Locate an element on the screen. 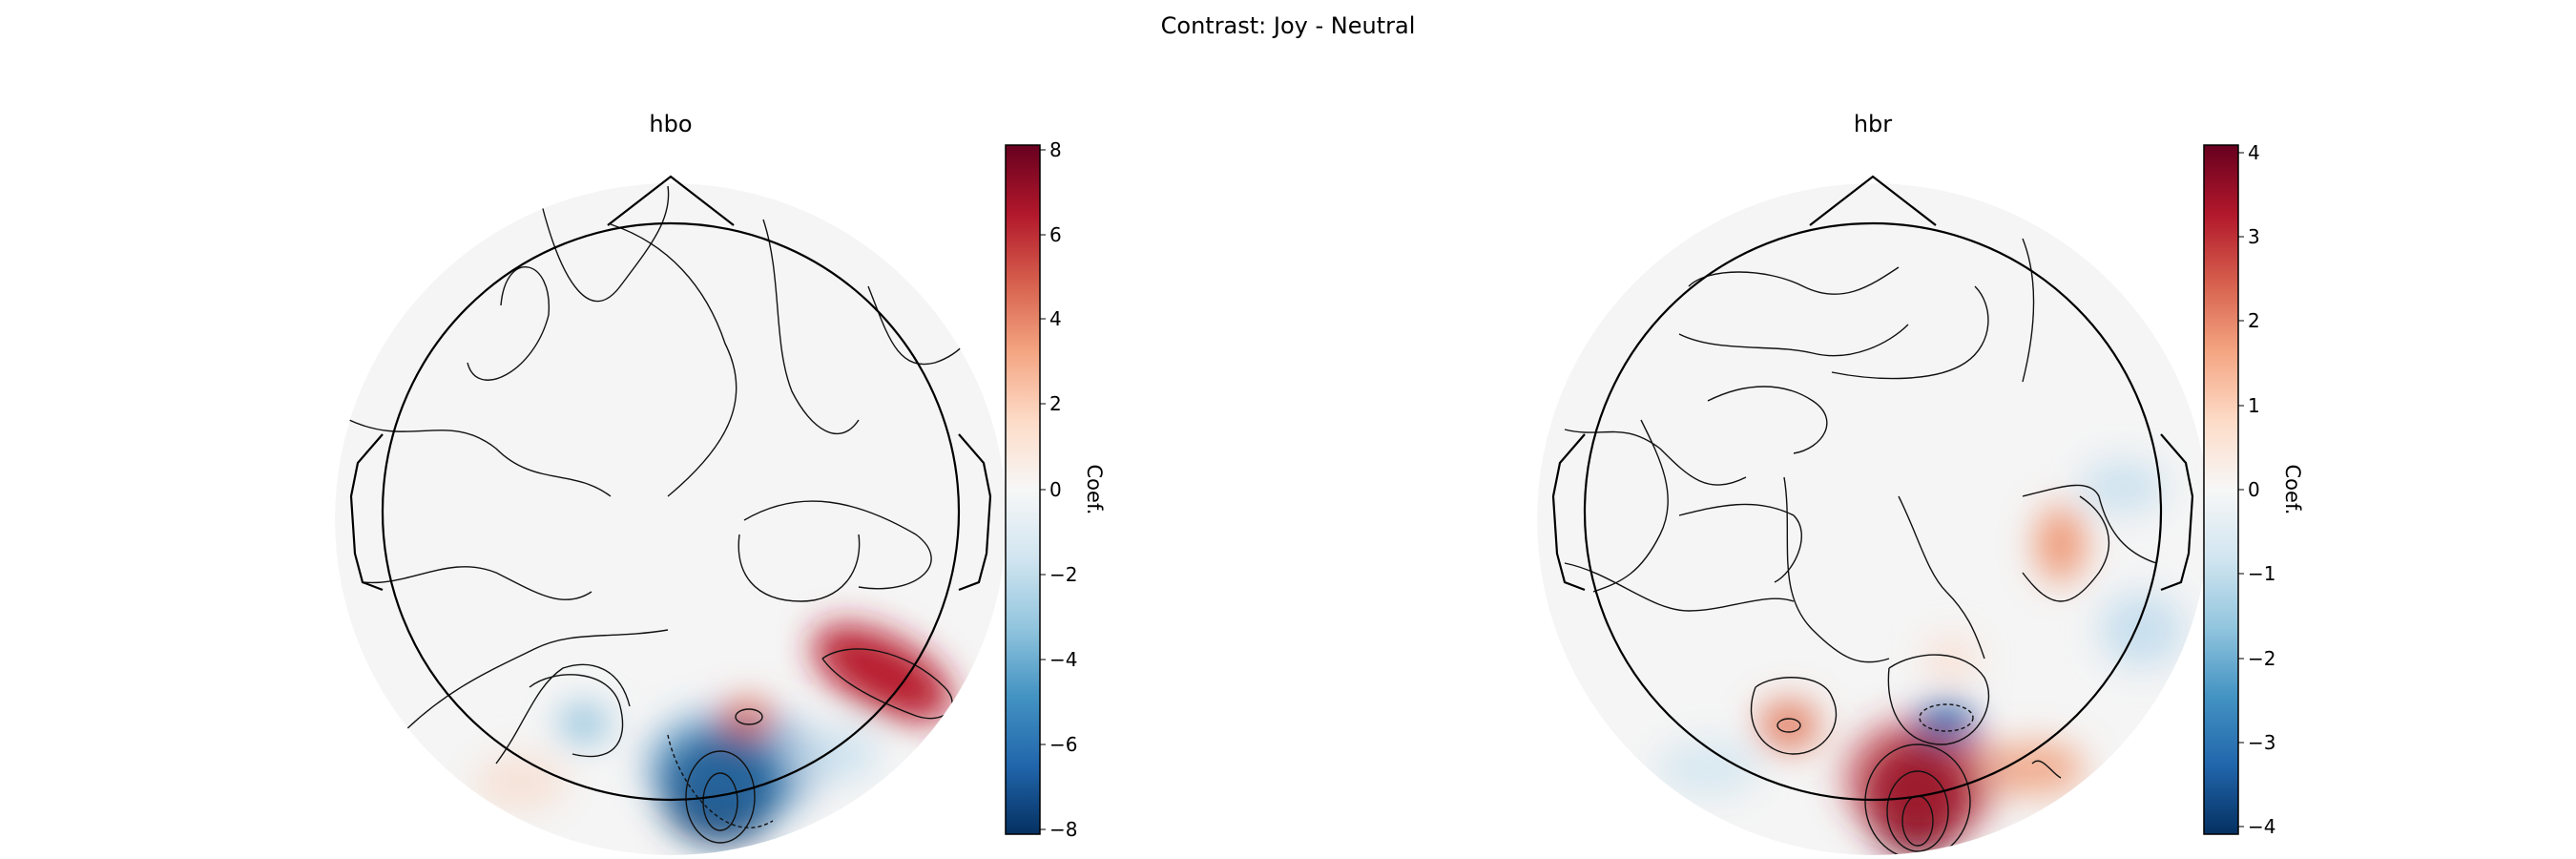 The image size is (2576, 859). figure-suptitle: Contrast: Joy - Neutral is located at coordinates (1288, 25).